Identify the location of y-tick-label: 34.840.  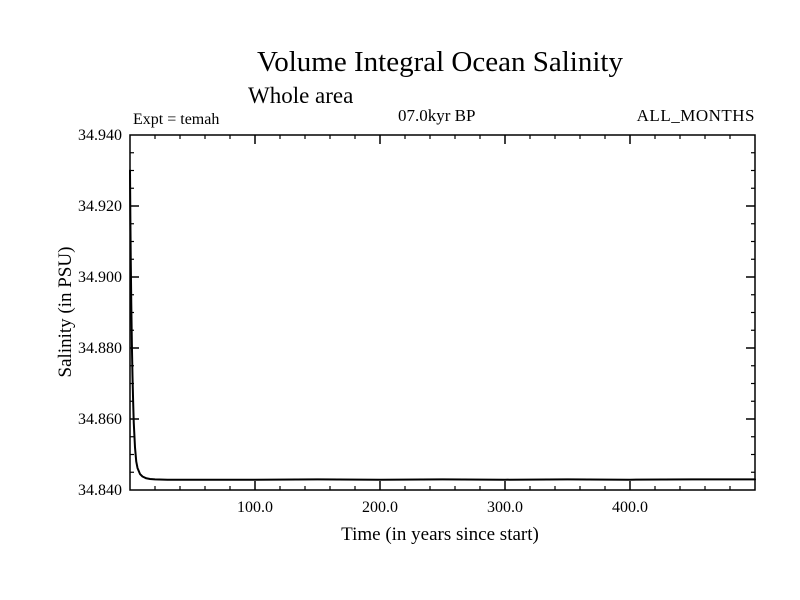
(100, 490).